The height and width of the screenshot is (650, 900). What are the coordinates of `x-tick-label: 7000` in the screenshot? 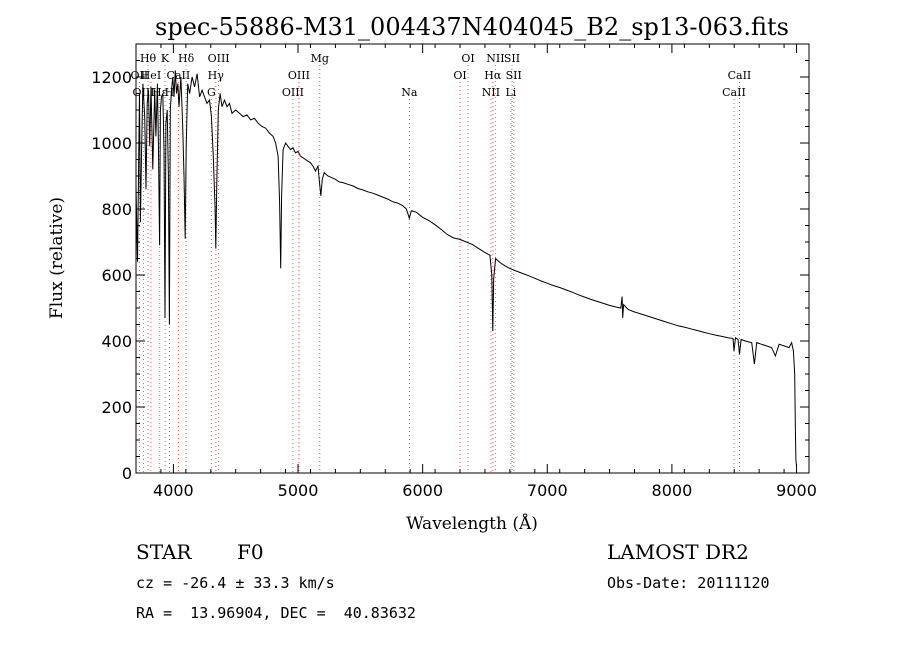 It's located at (547, 490).